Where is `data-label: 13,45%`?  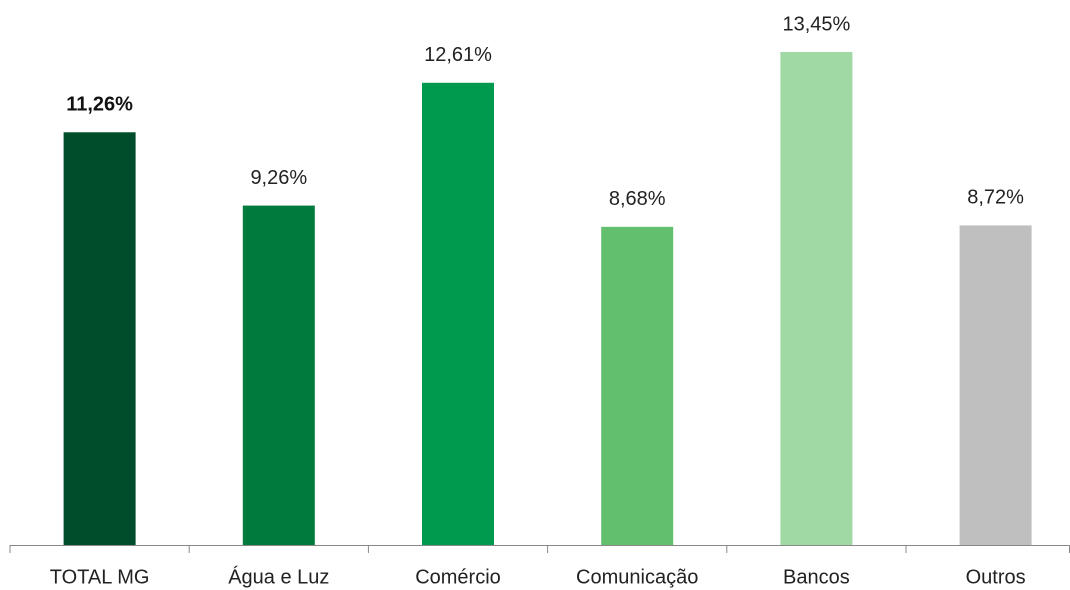 data-label: 13,45% is located at coordinates (816, 24).